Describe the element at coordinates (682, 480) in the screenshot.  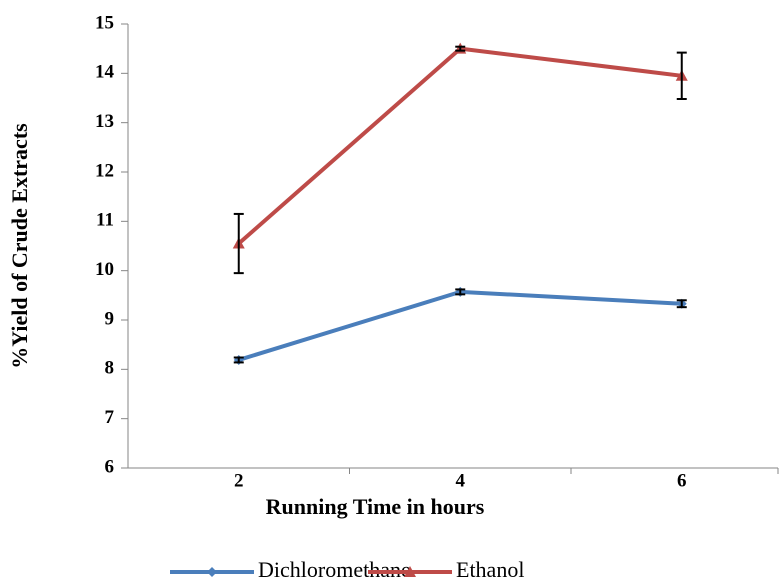
I see `x-tick-label: 6` at that location.